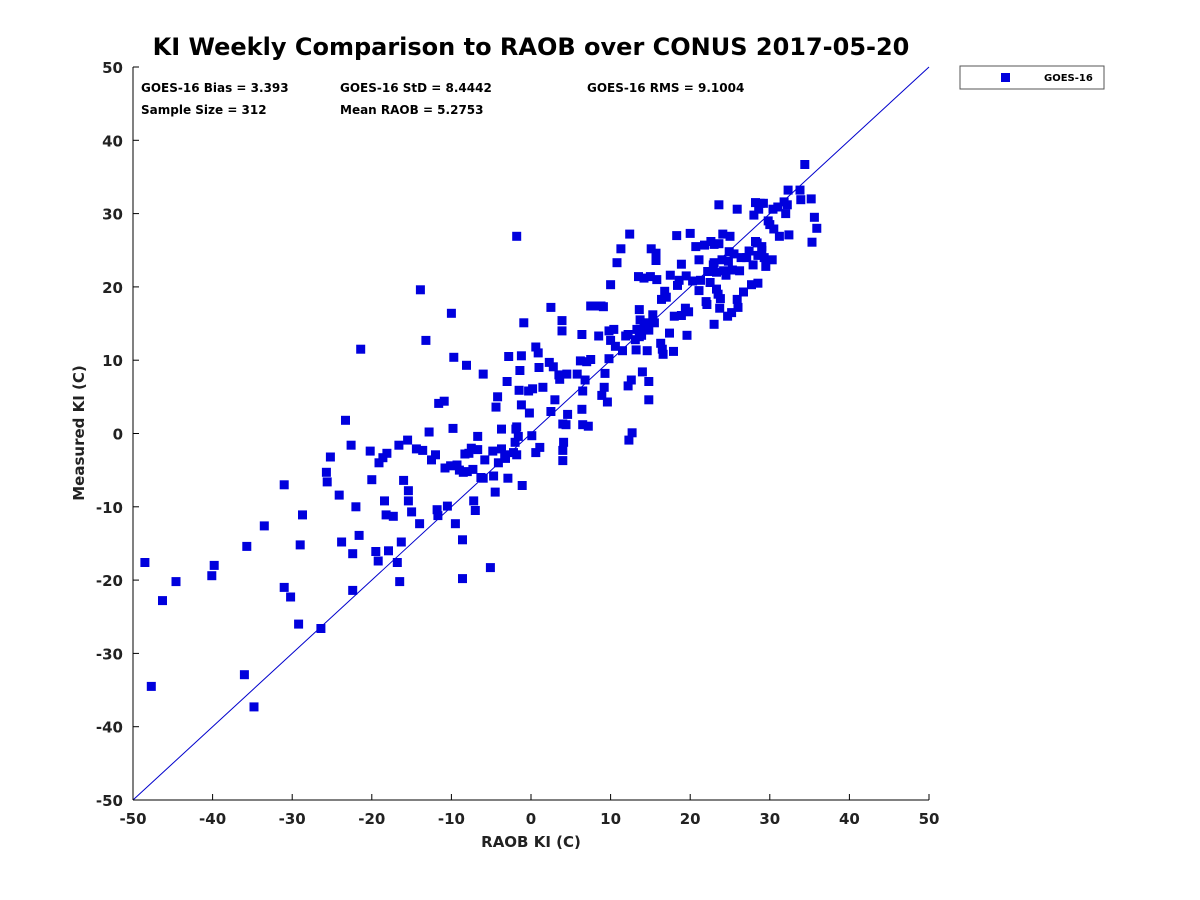  I want to click on y-axis-label: Measured KI (C), so click(79, 433).